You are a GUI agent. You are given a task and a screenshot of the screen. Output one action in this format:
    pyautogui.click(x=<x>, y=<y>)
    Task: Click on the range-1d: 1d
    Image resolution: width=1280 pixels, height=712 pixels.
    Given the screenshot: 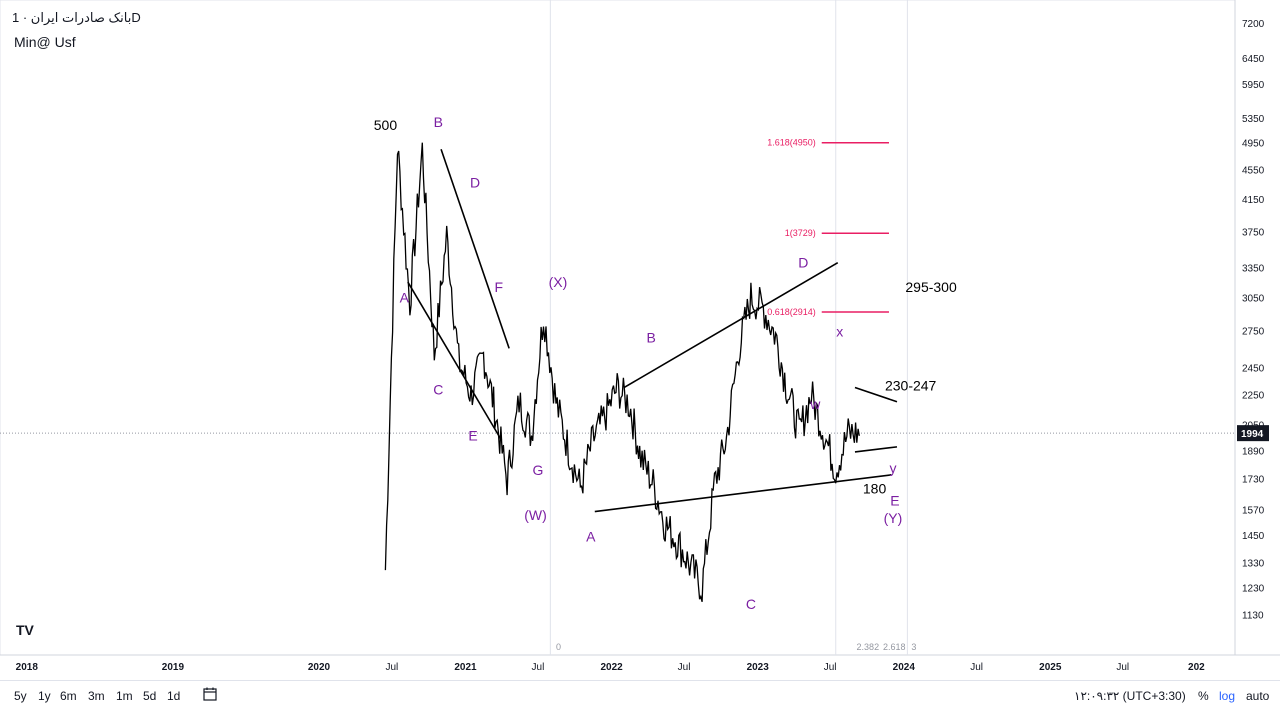 What is the action you would take?
    pyautogui.click(x=174, y=696)
    